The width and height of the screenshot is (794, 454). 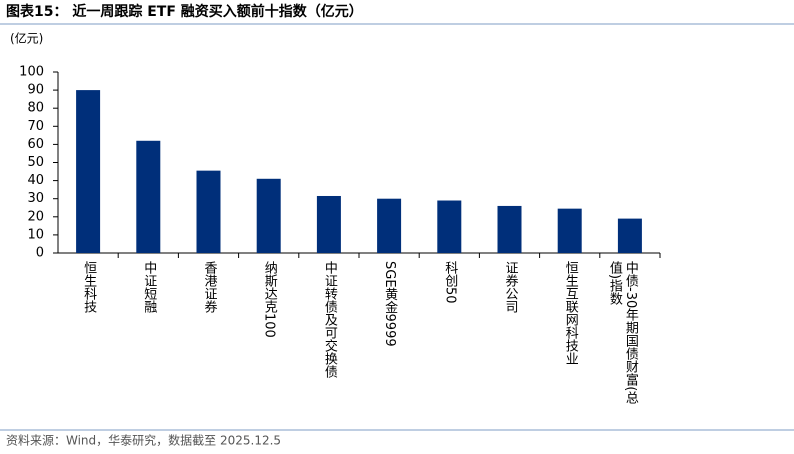 What do you see at coordinates (329, 319) in the screenshot?
I see `x-tick-label: 中证转债及可交换债` at bounding box center [329, 319].